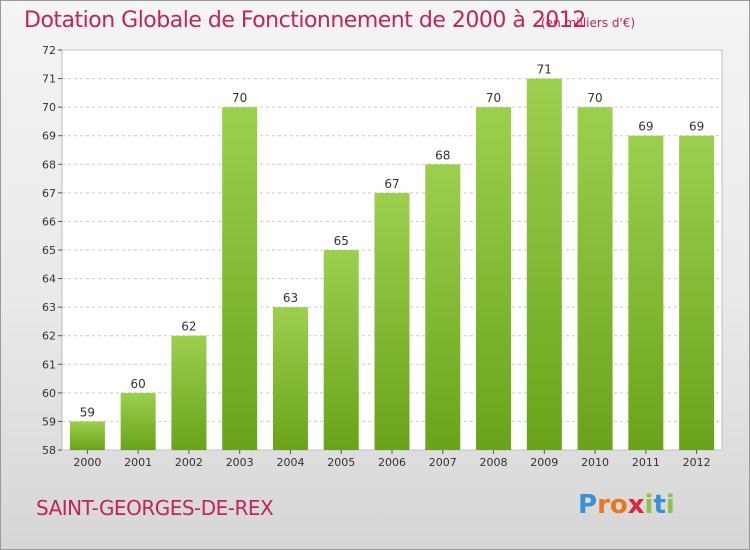  Describe the element at coordinates (290, 378) in the screenshot. I see `bar-2004` at that location.